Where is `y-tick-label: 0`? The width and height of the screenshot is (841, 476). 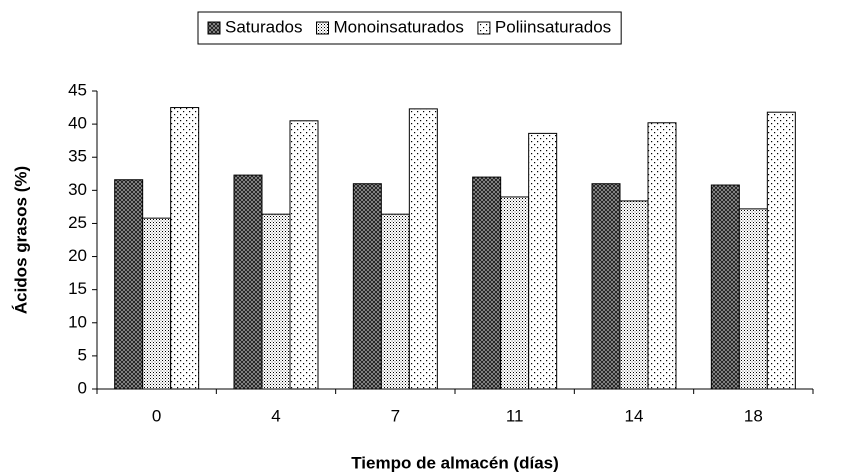 y-tick-label: 0 is located at coordinates (82, 387).